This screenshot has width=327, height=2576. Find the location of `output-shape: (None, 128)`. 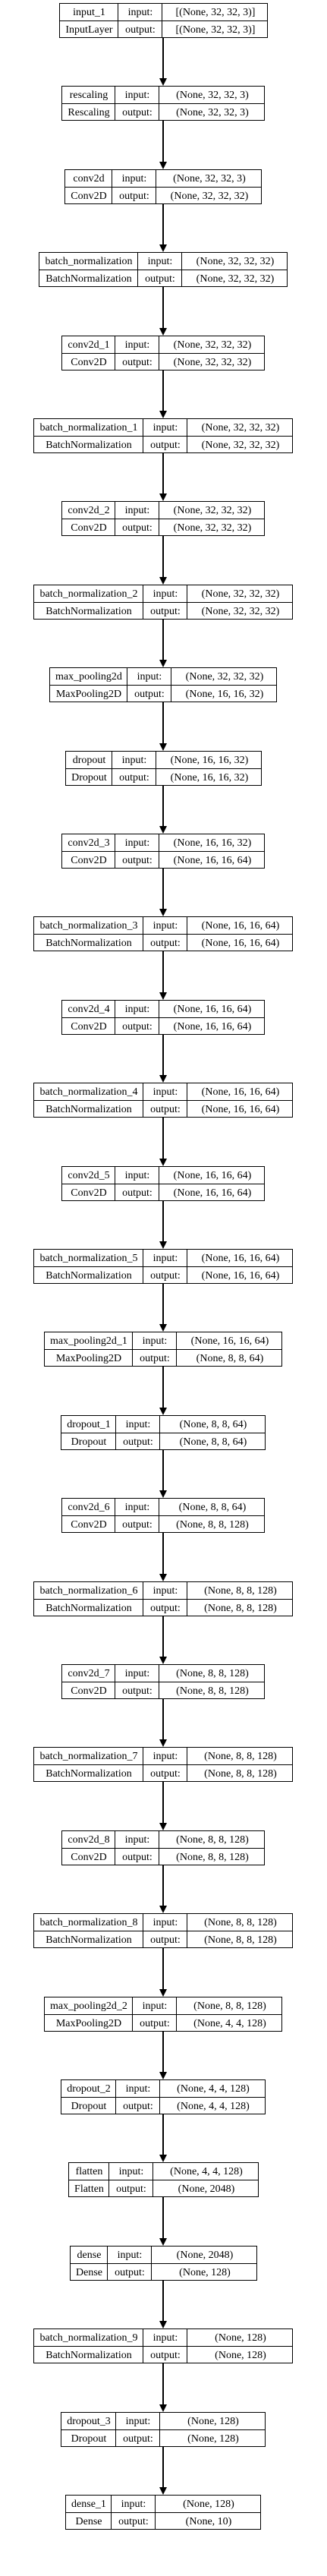

output-shape: (None, 128) is located at coordinates (240, 2355).